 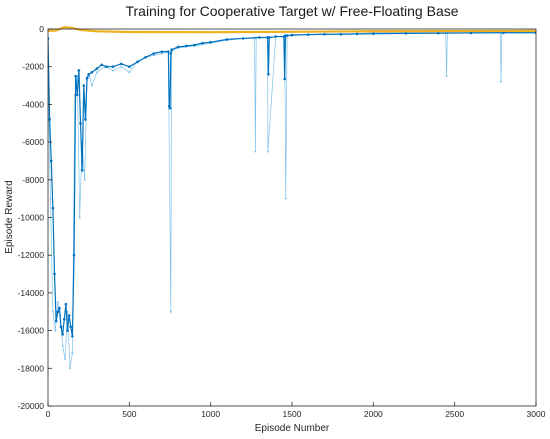 I want to click on y-tick-label: -4000, so click(x=33, y=104).